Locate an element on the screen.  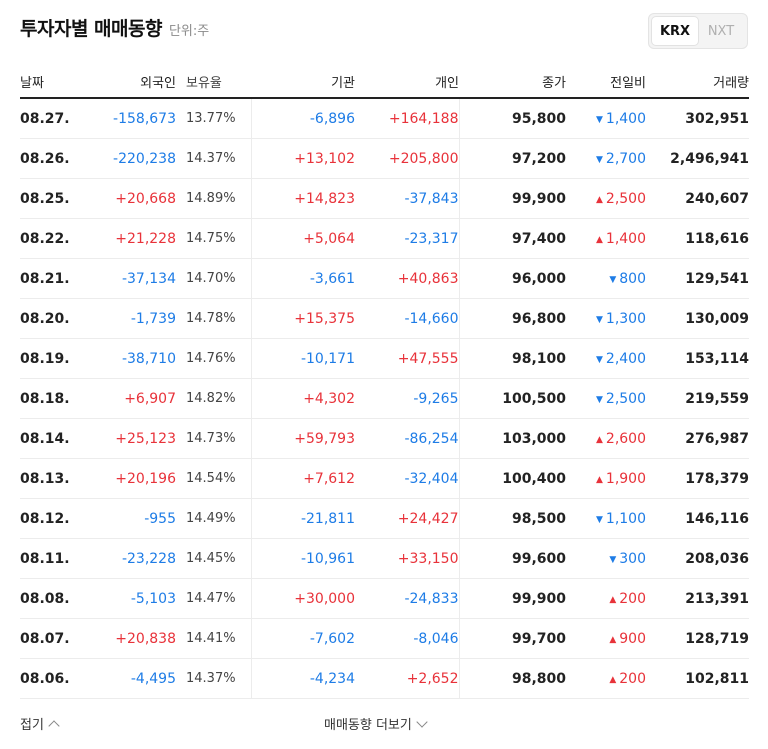
foreign-cell: -5,103 is located at coordinates (124, 598).